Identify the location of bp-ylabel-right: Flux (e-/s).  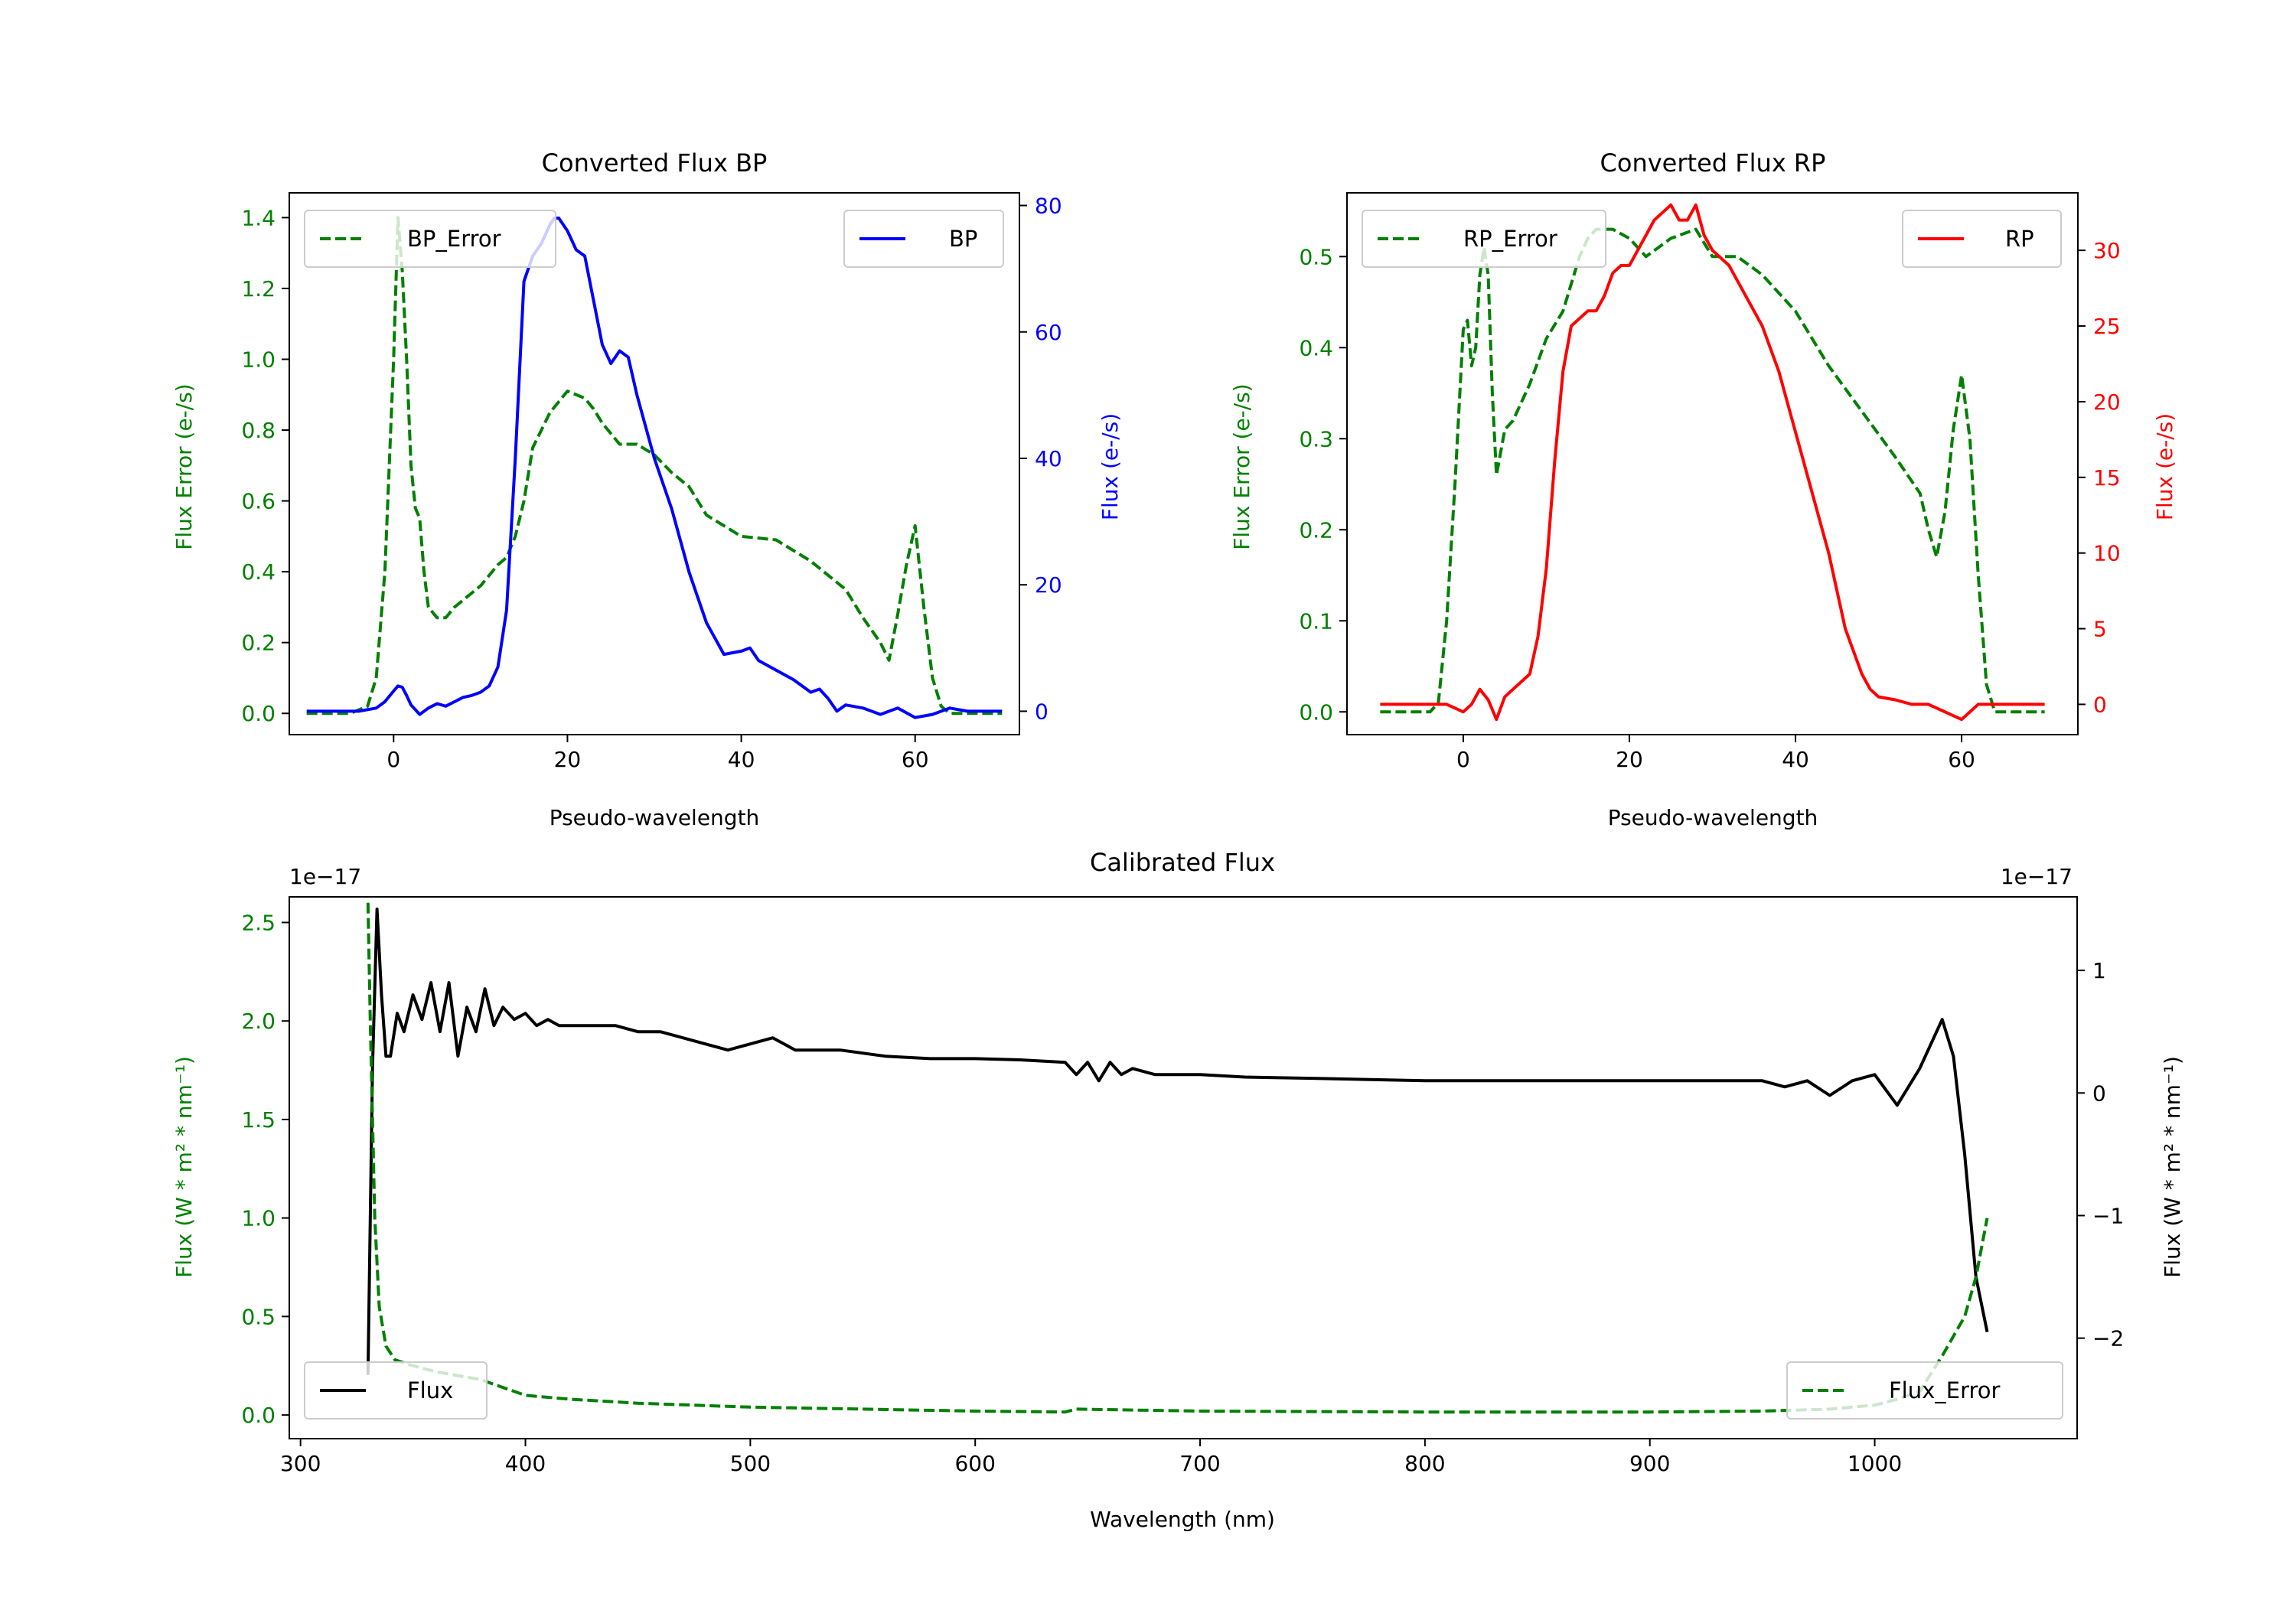
(1110, 466).